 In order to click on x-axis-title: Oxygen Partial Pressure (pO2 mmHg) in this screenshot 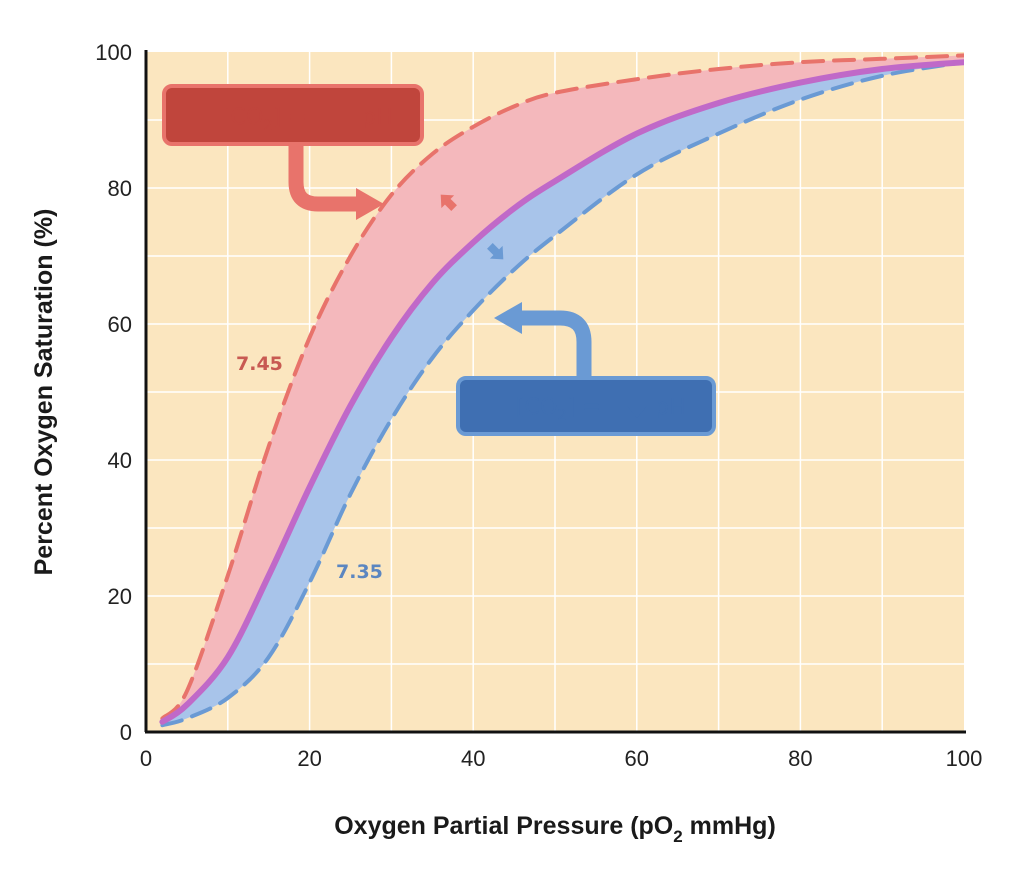, I will do `click(555, 829)`.